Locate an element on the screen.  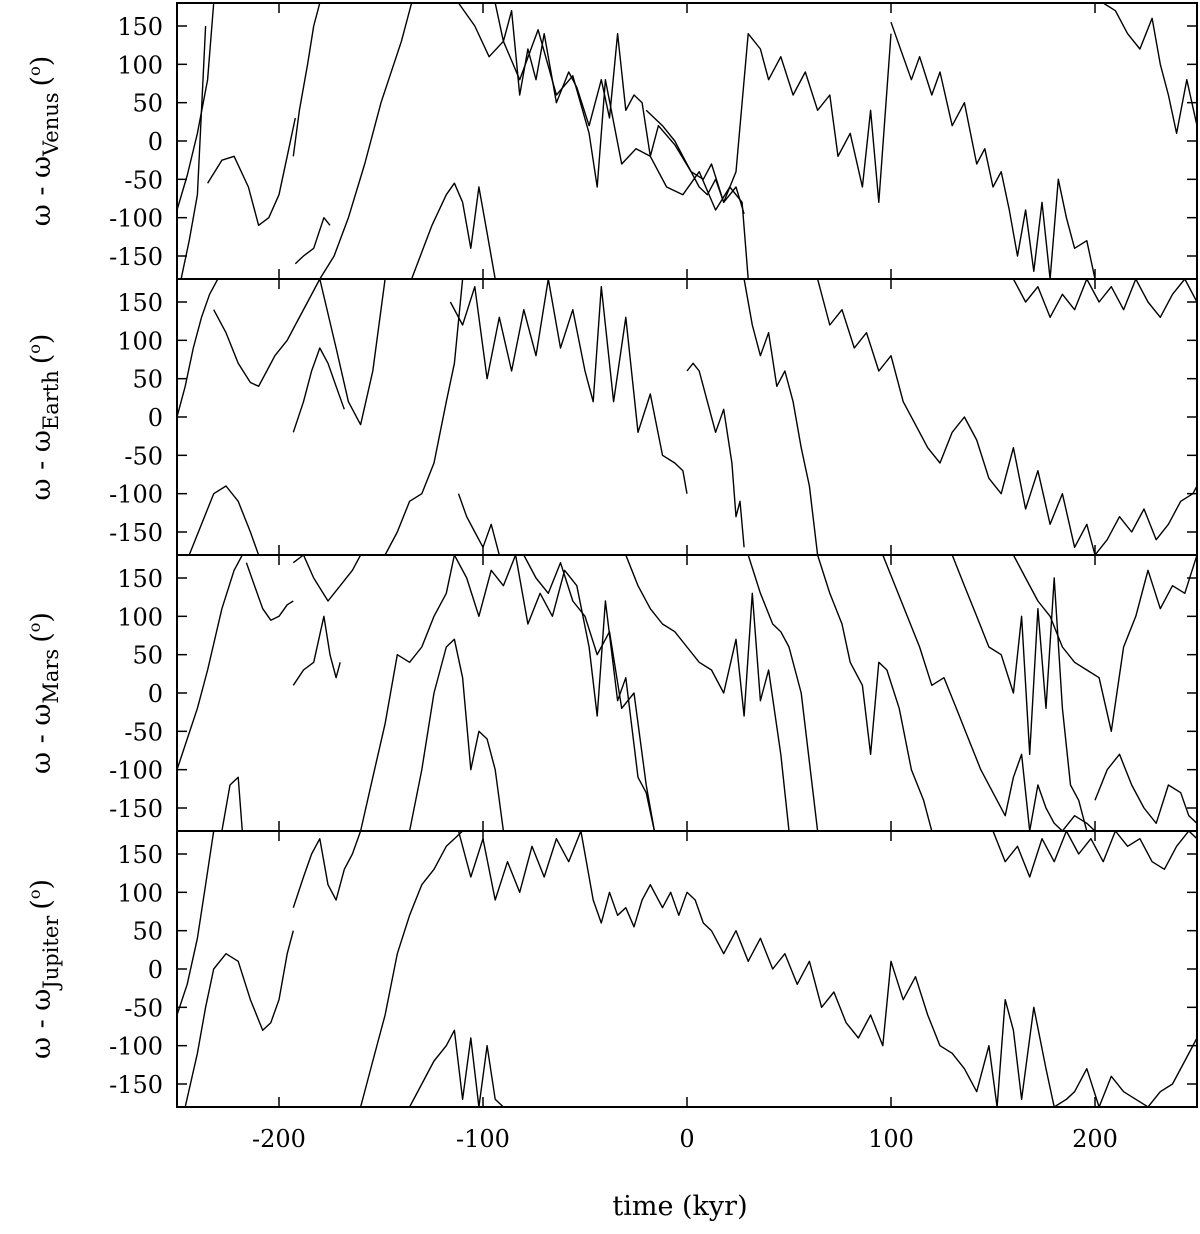
x-tick-label: -200 is located at coordinates (279, 1139).